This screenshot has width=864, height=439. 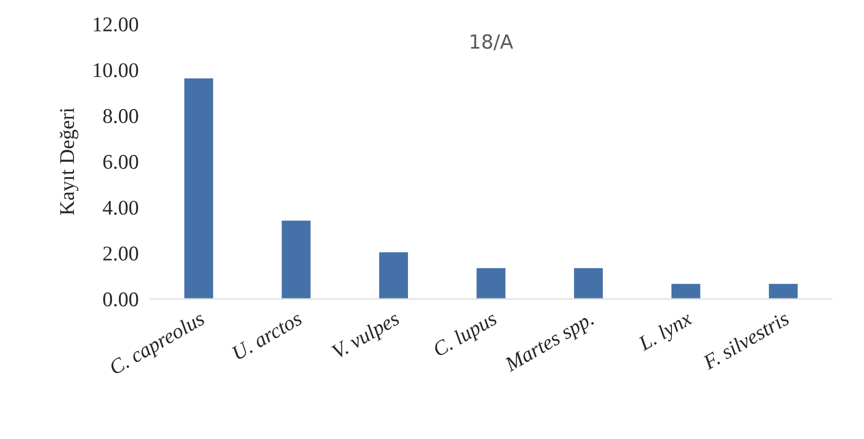 I want to click on y-tick-label: 2.00, so click(x=120, y=253).